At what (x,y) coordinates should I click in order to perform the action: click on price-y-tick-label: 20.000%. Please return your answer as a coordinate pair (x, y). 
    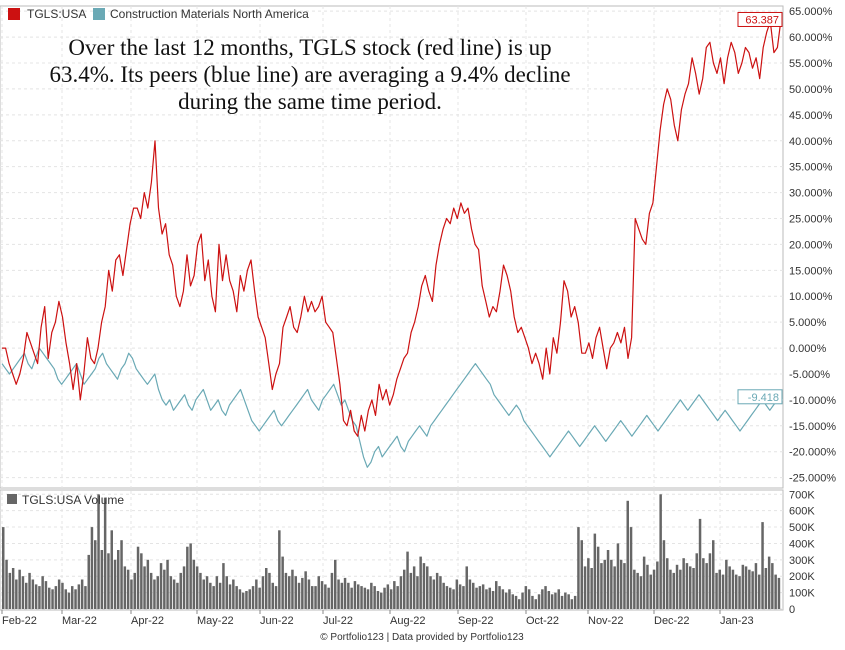
    Looking at the image, I should click on (811, 245).